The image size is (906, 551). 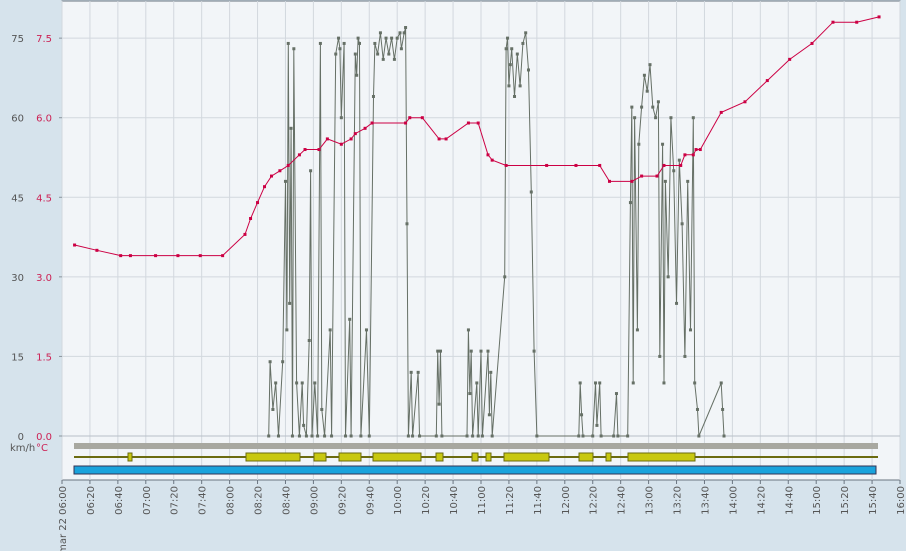 I want to click on y-tick-label: 45, so click(x=17, y=198).